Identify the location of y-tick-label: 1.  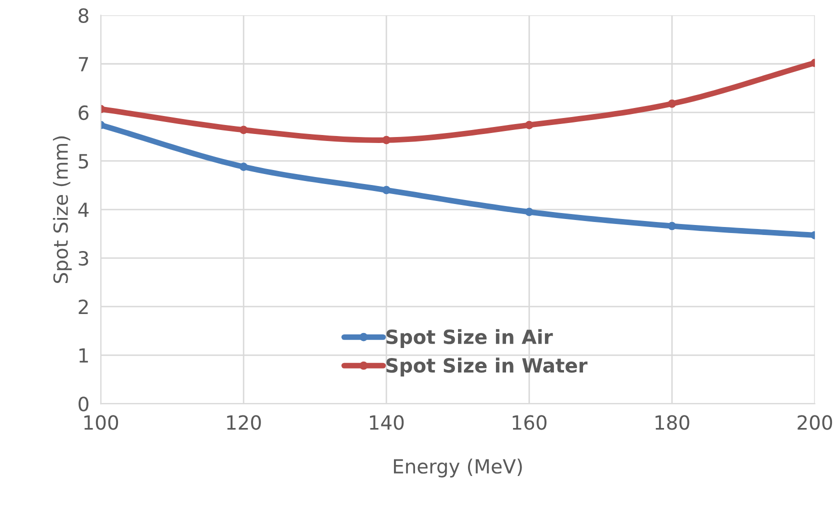
(83, 355).